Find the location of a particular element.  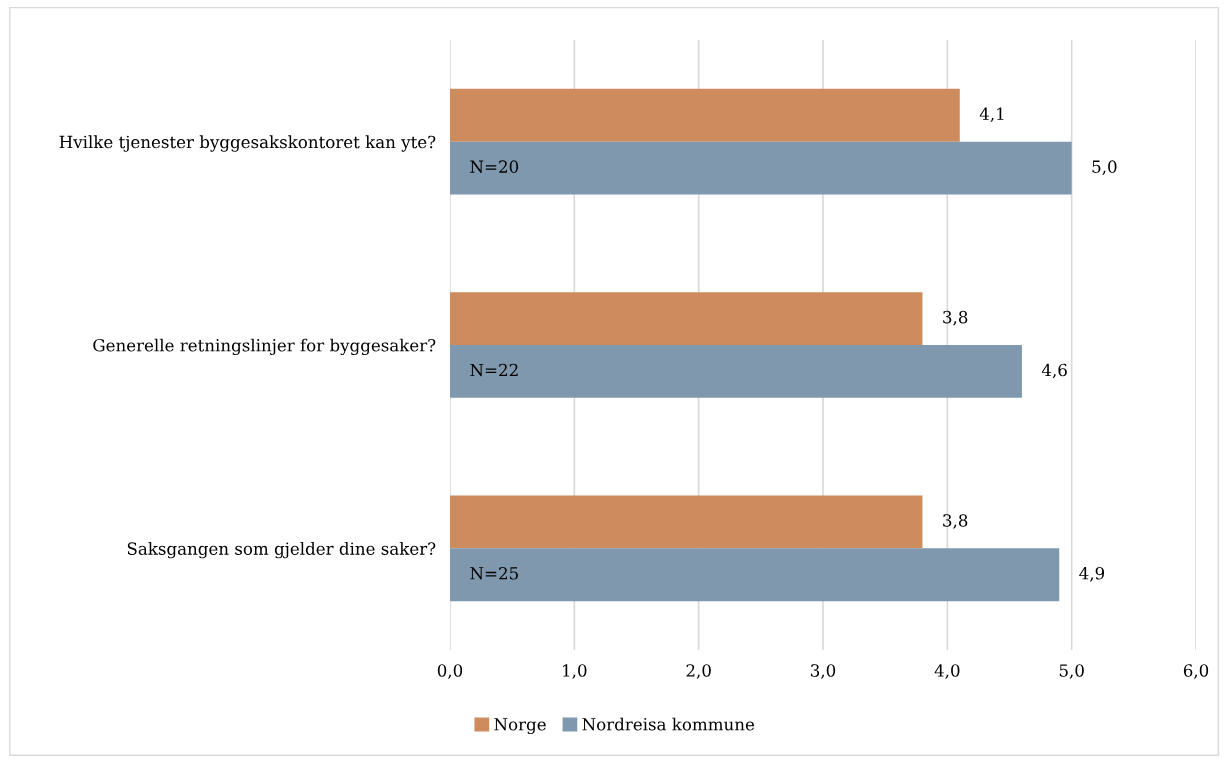

legend-label: Nordreisa kommune is located at coordinates (668, 724).